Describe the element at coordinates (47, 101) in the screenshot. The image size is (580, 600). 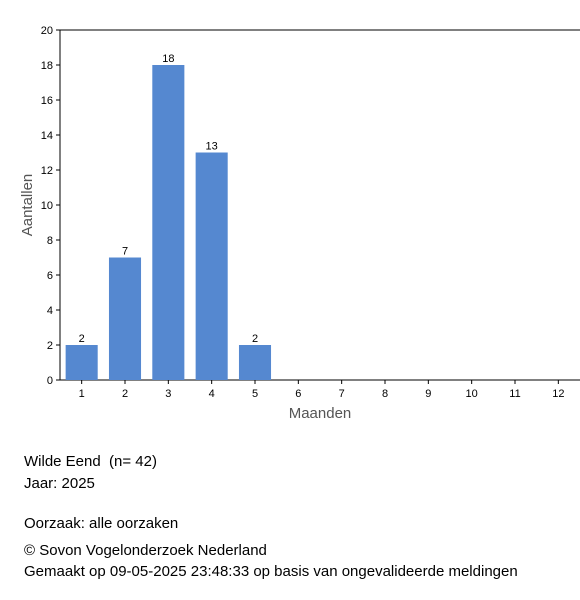
I see `y-tick-label: 16` at that location.